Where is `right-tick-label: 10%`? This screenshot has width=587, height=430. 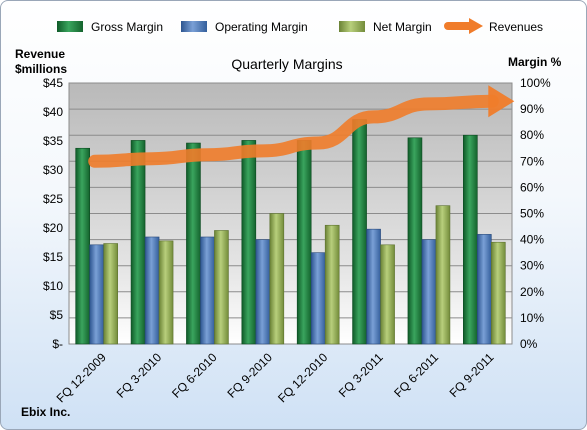
right-tick-label: 10% is located at coordinates (532, 318).